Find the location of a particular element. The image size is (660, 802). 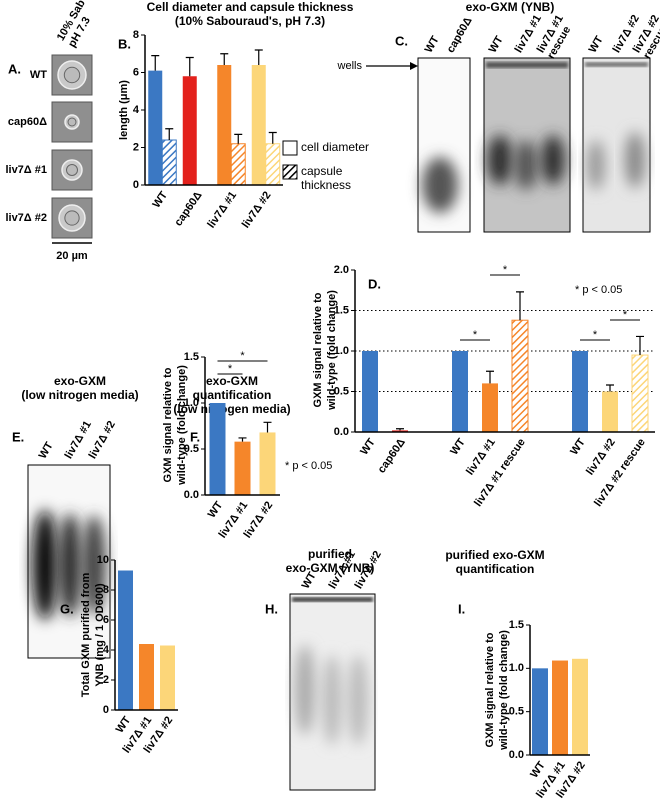

row-label: WT is located at coordinates (38, 75).